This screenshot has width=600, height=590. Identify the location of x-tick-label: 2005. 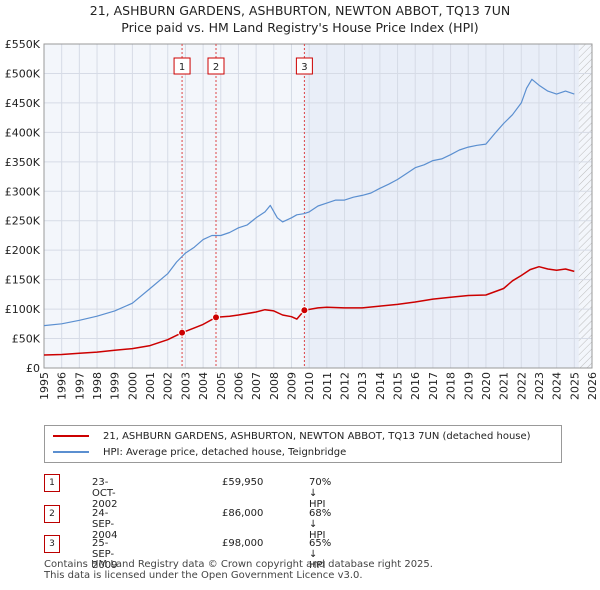
(221, 386).